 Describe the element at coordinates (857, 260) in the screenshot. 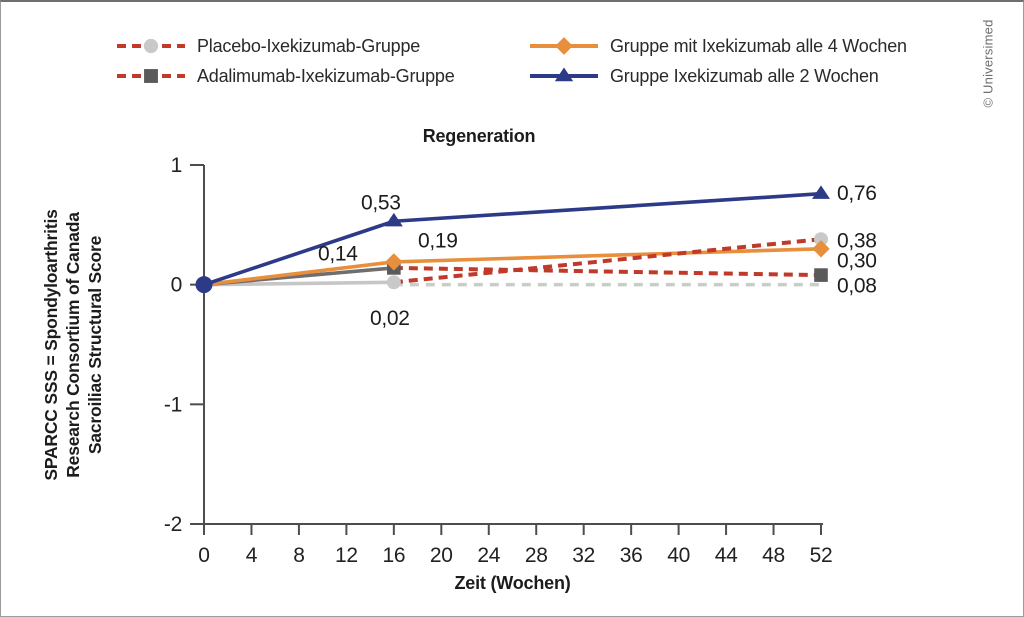

I see `data-point-label-2-2: 0,30` at that location.